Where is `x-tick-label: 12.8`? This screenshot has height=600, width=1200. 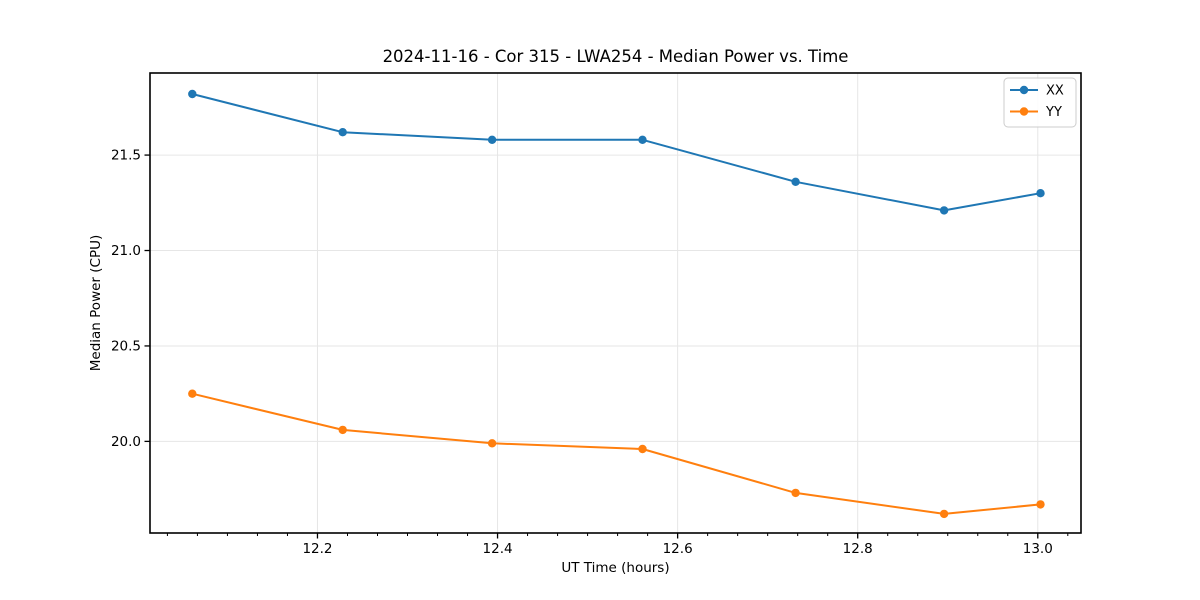
x-tick-label: 12.8 is located at coordinates (858, 549).